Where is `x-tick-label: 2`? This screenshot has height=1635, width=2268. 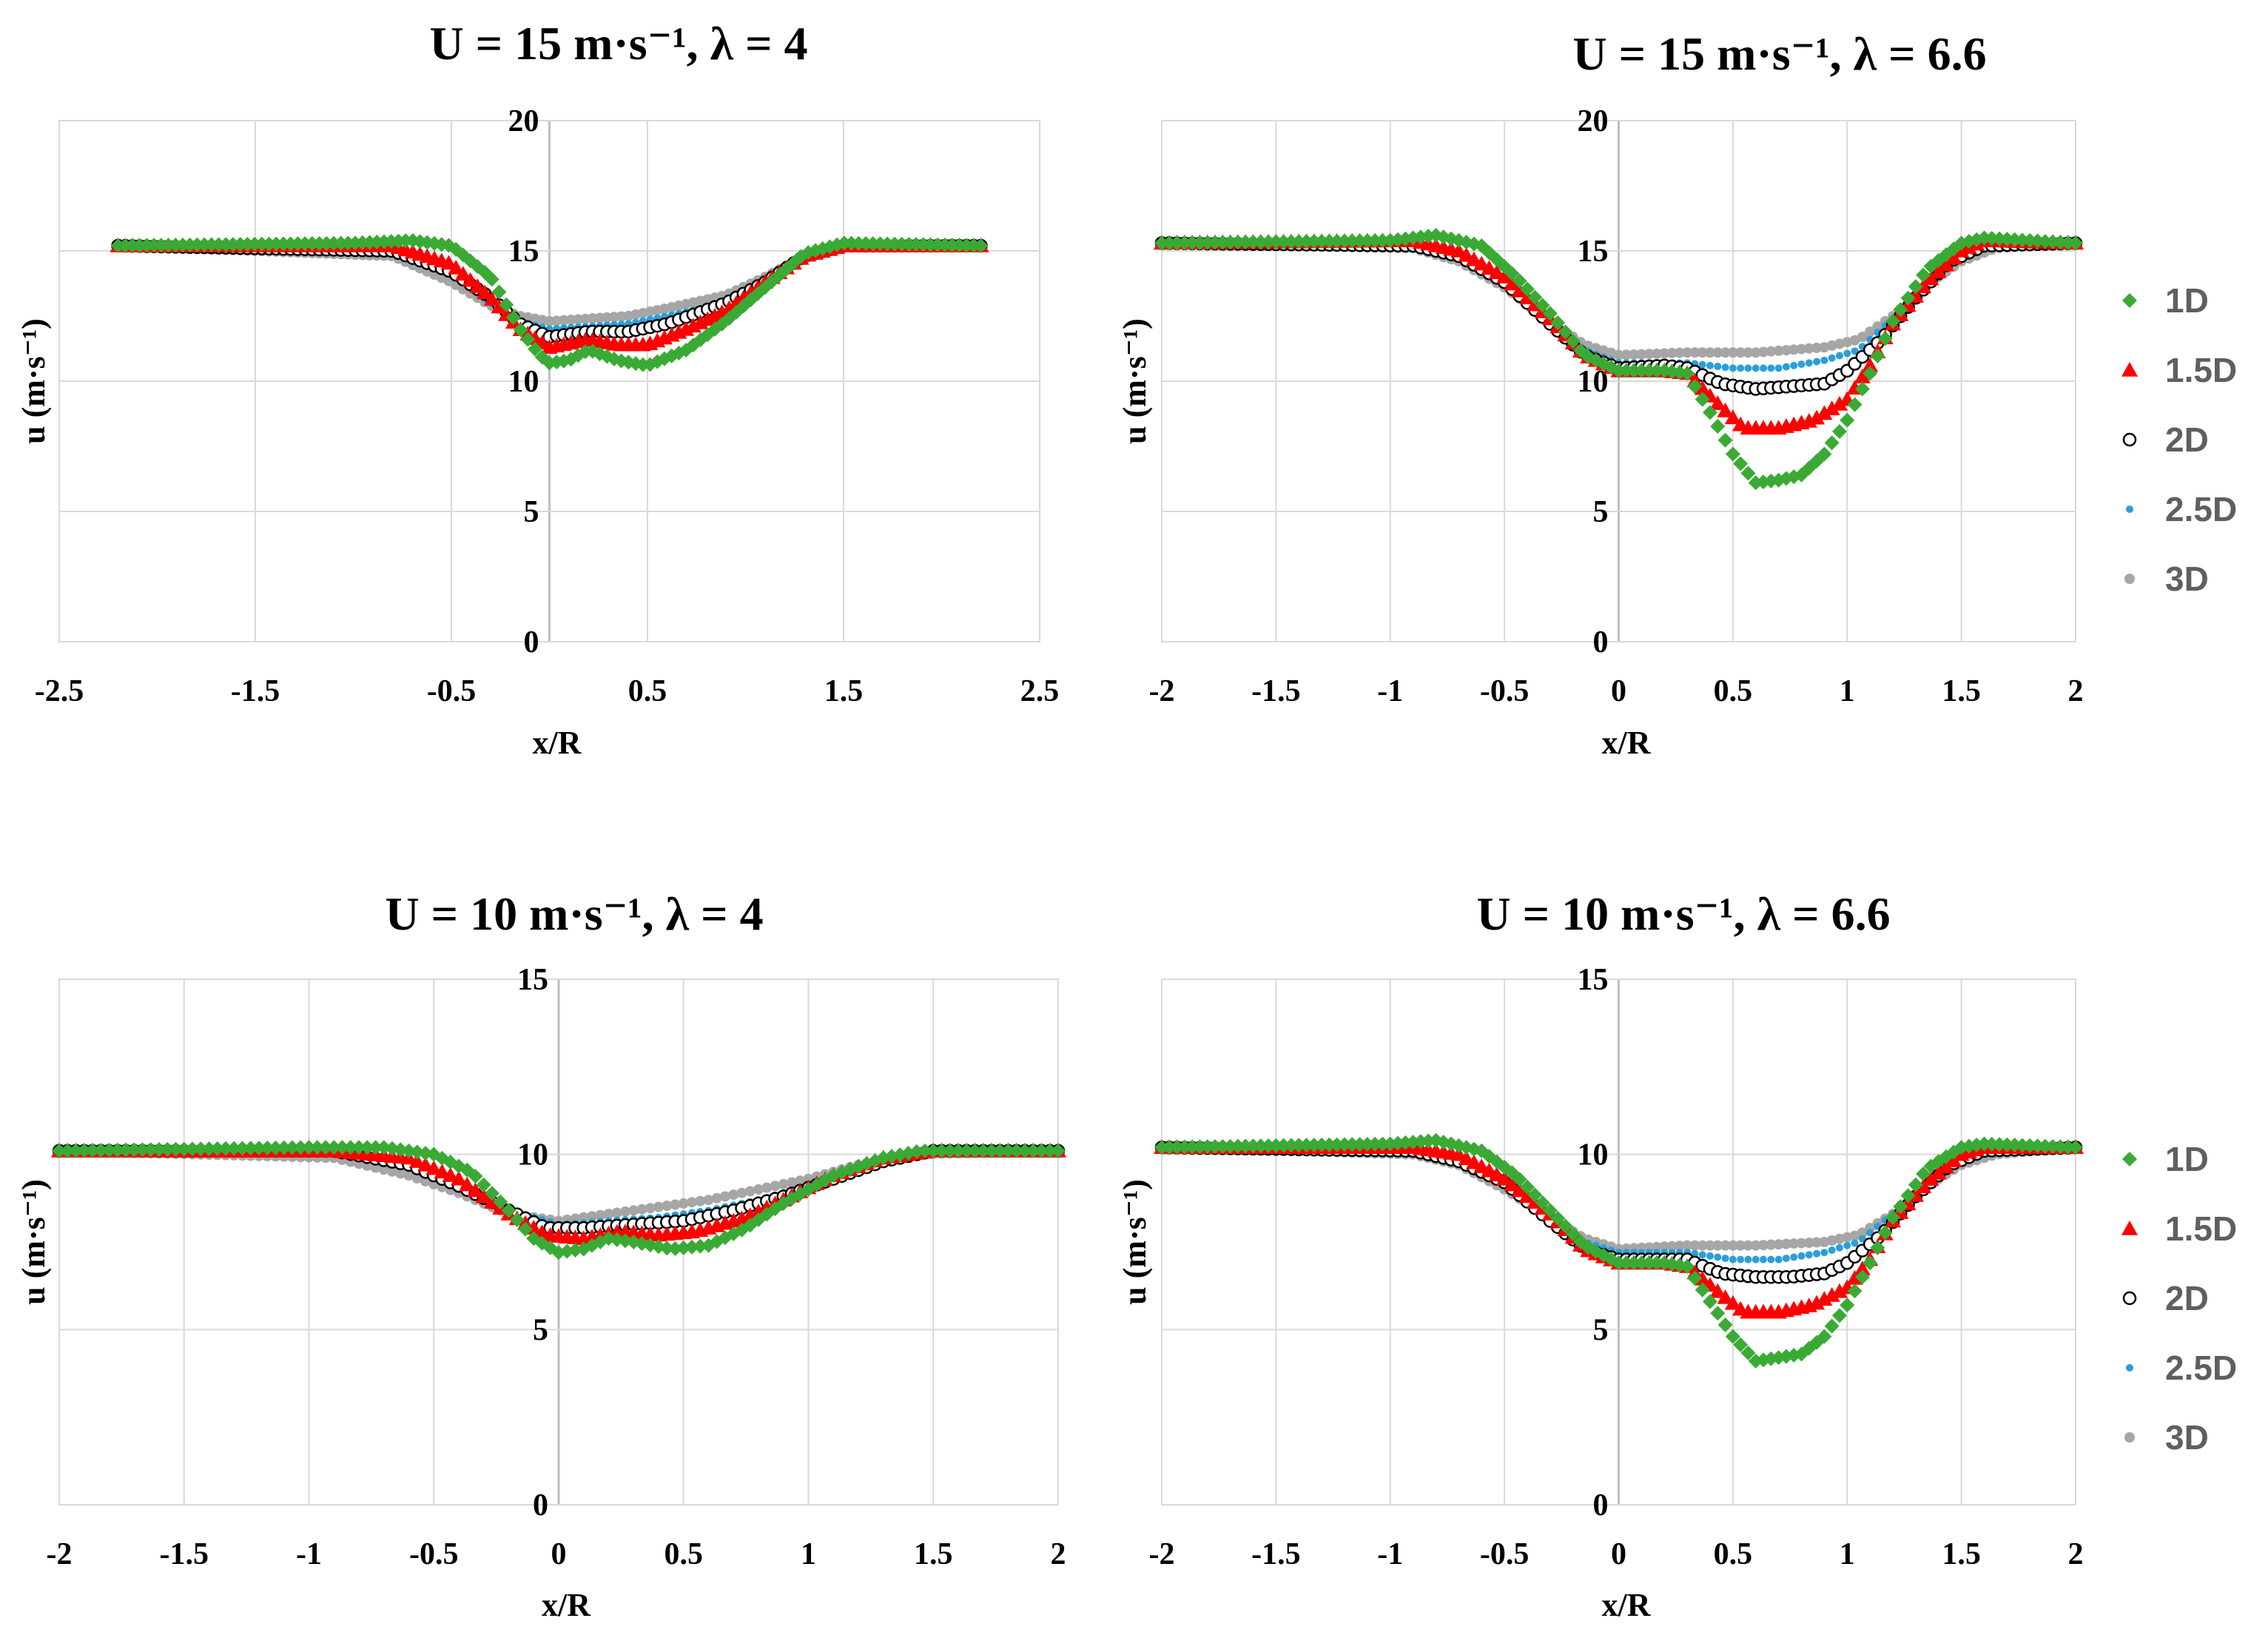
x-tick-label: 2 is located at coordinates (2076, 1554).